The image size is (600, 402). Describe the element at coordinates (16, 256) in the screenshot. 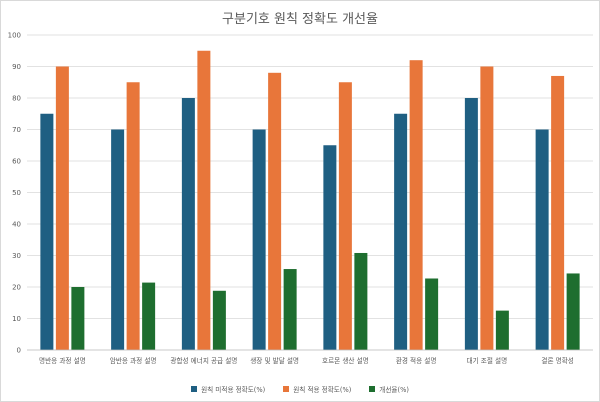

I see `y-tick-label: 30` at that location.